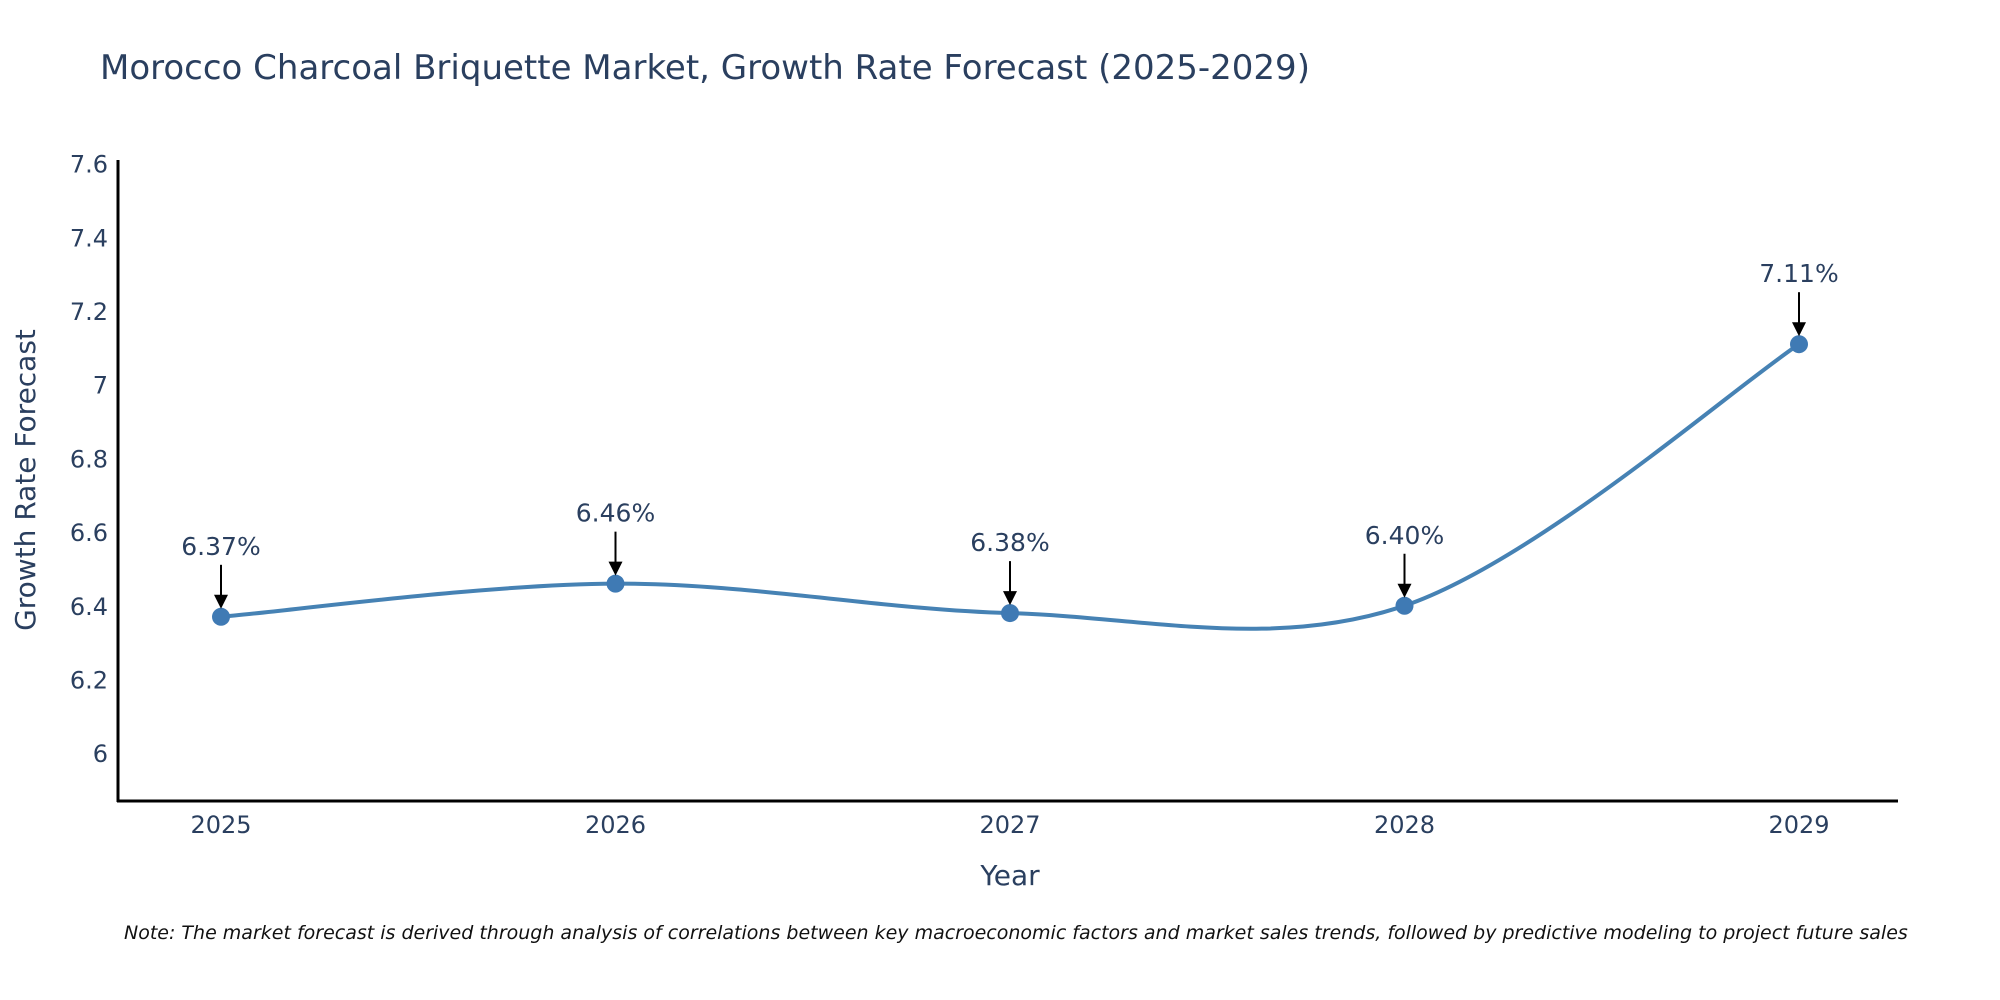 The height and width of the screenshot is (1000, 2000). I want to click on data-label: 6.38%, so click(1009, 542).